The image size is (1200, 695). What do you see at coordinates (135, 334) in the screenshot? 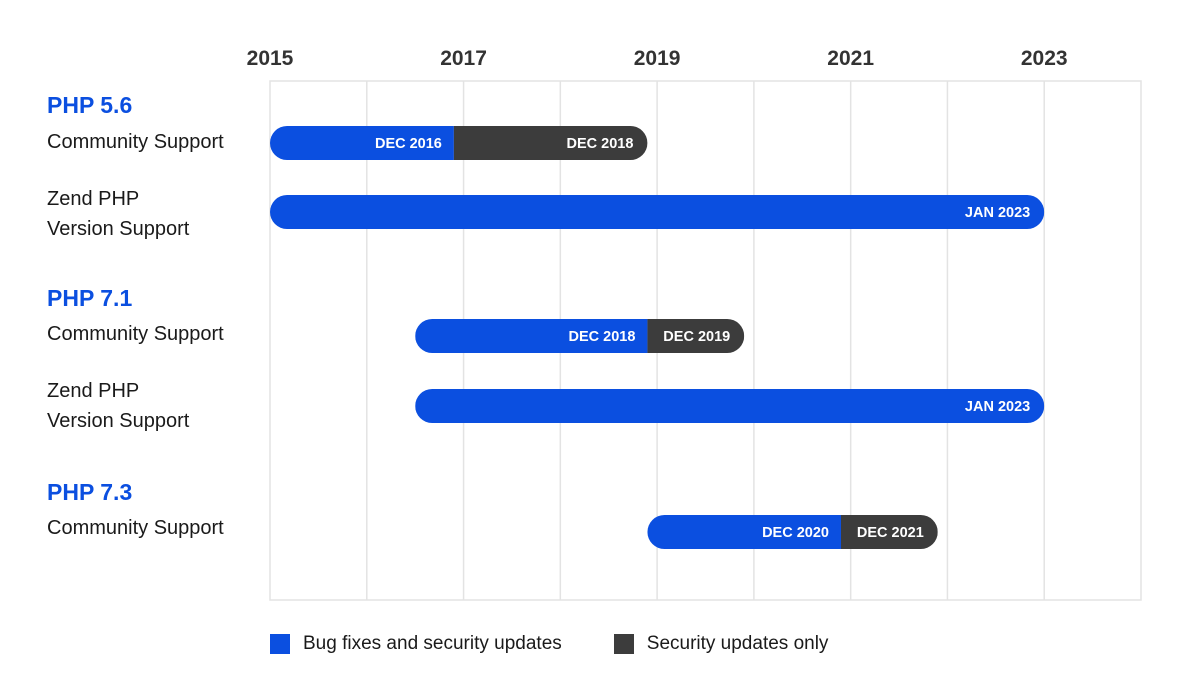
I see `row-label-php71-community: Community Support` at bounding box center [135, 334].